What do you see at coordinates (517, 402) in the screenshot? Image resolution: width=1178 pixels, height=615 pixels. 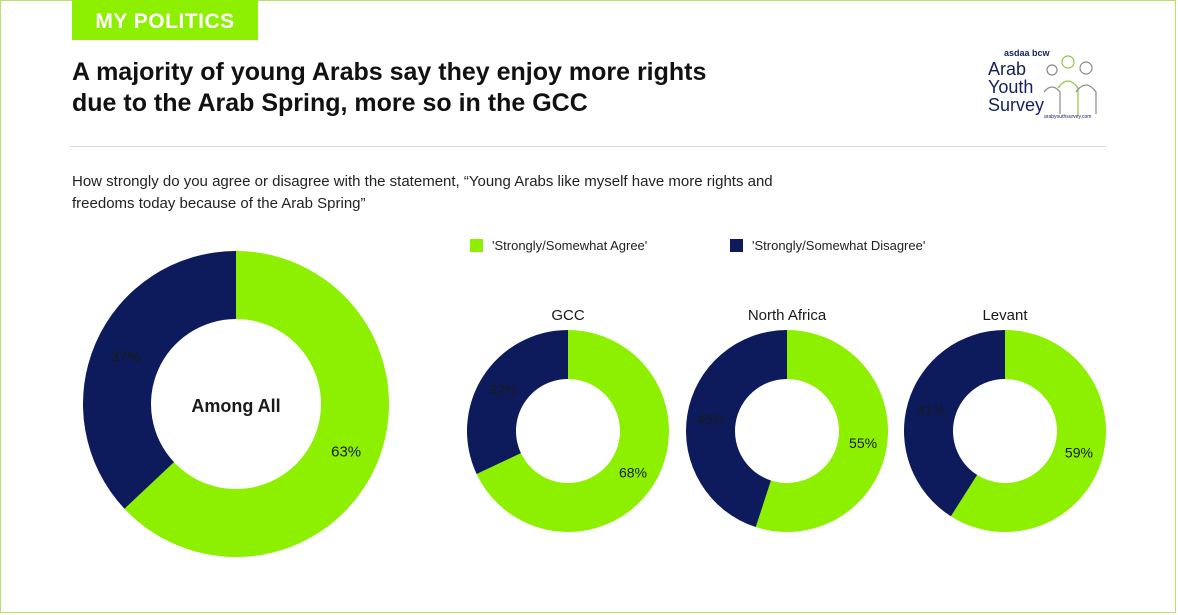 I see `donut-1-slice-disagree` at bounding box center [517, 402].